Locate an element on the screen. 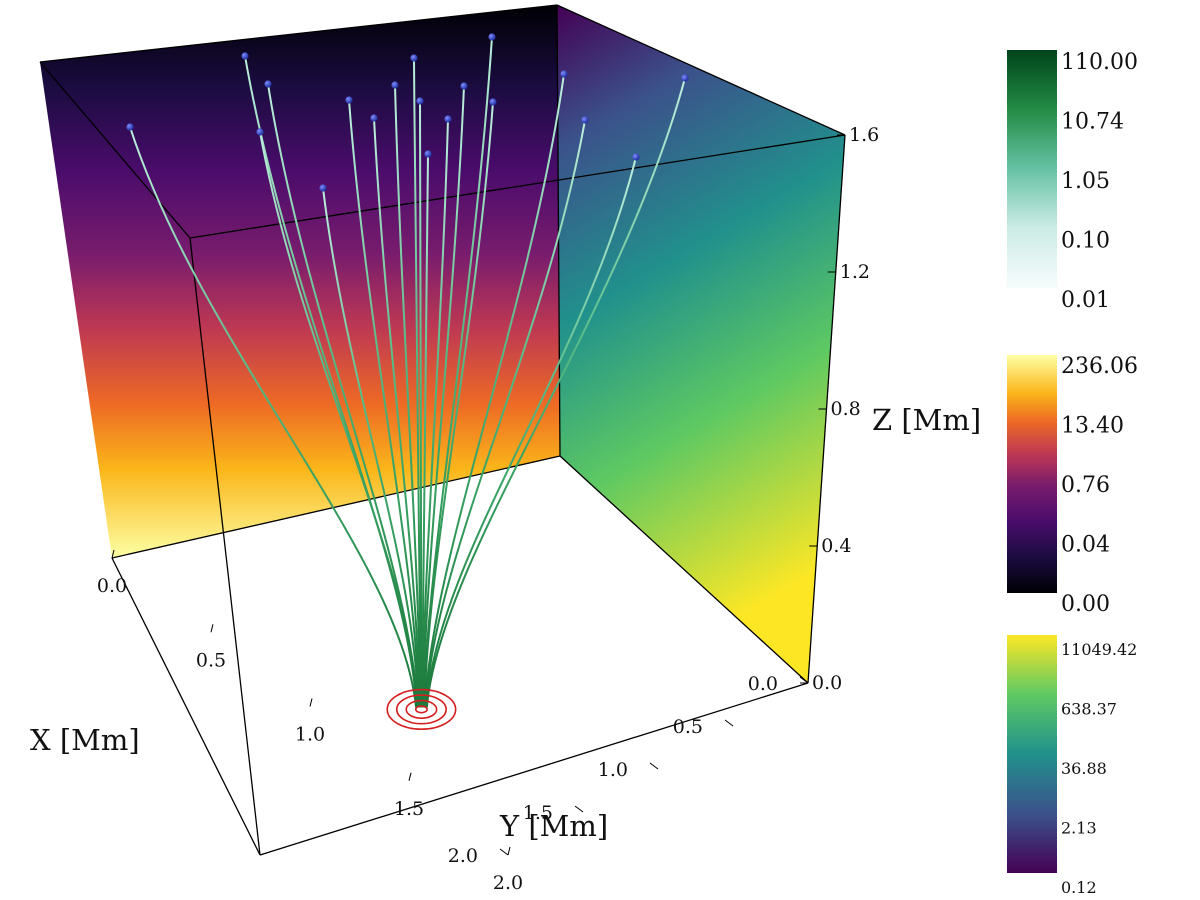 Image resolution: width=1200 pixels, height=900 pixels. x-tick-label: 1.5 is located at coordinates (538, 813).